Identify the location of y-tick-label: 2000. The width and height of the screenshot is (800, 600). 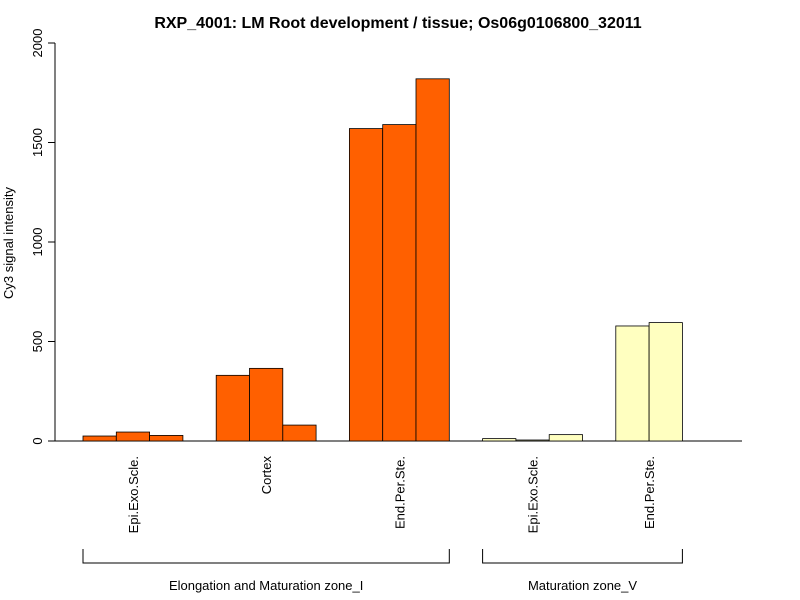
(37, 43).